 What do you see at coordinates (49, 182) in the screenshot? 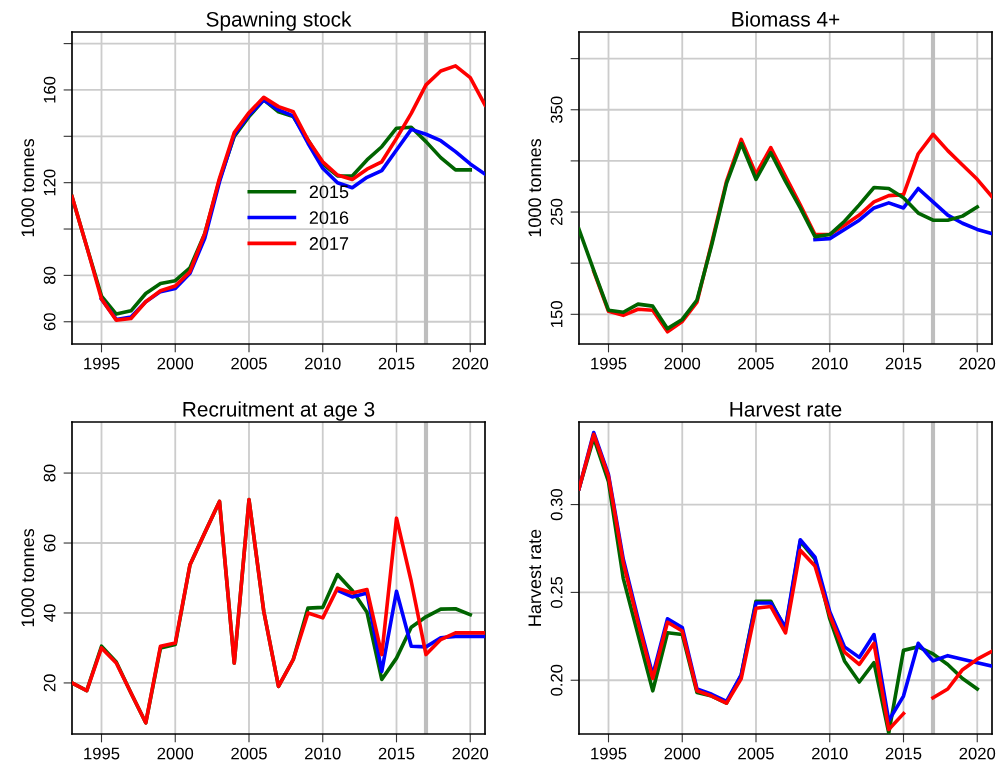
I see `y-tick-label: 120` at bounding box center [49, 182].